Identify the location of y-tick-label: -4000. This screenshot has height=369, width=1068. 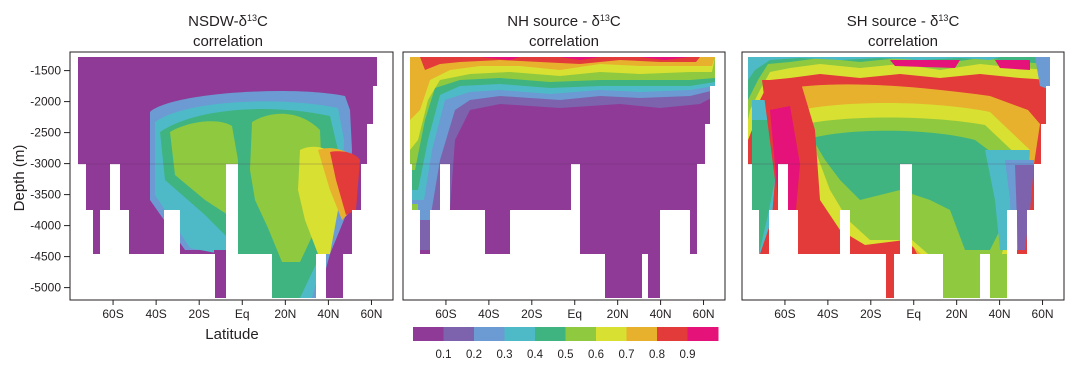
(45, 226).